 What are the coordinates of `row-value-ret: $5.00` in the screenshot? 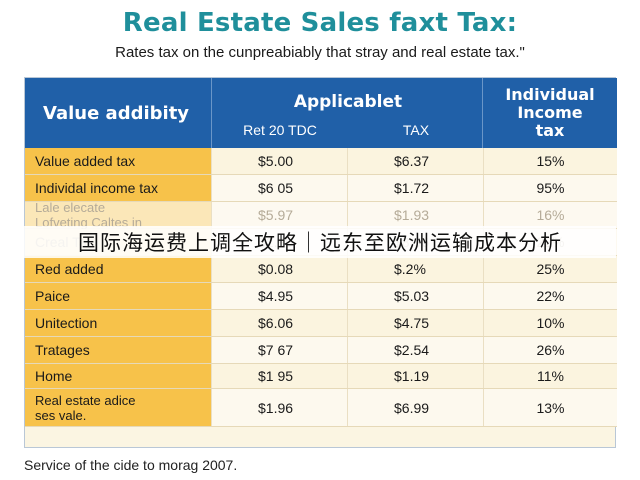 It's located at (279, 161).